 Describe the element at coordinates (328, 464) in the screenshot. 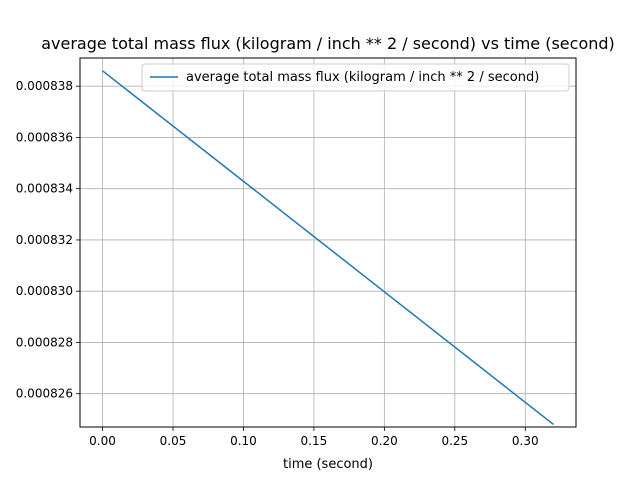

I see `x-axis-label: time (second)` at that location.